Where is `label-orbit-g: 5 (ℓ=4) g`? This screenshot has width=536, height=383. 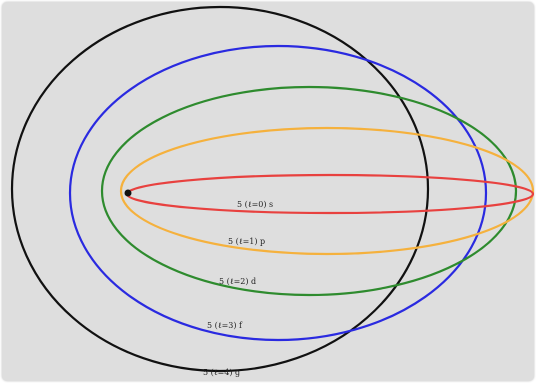 label-orbit-g: 5 (ℓ=4) g is located at coordinates (221, 372).